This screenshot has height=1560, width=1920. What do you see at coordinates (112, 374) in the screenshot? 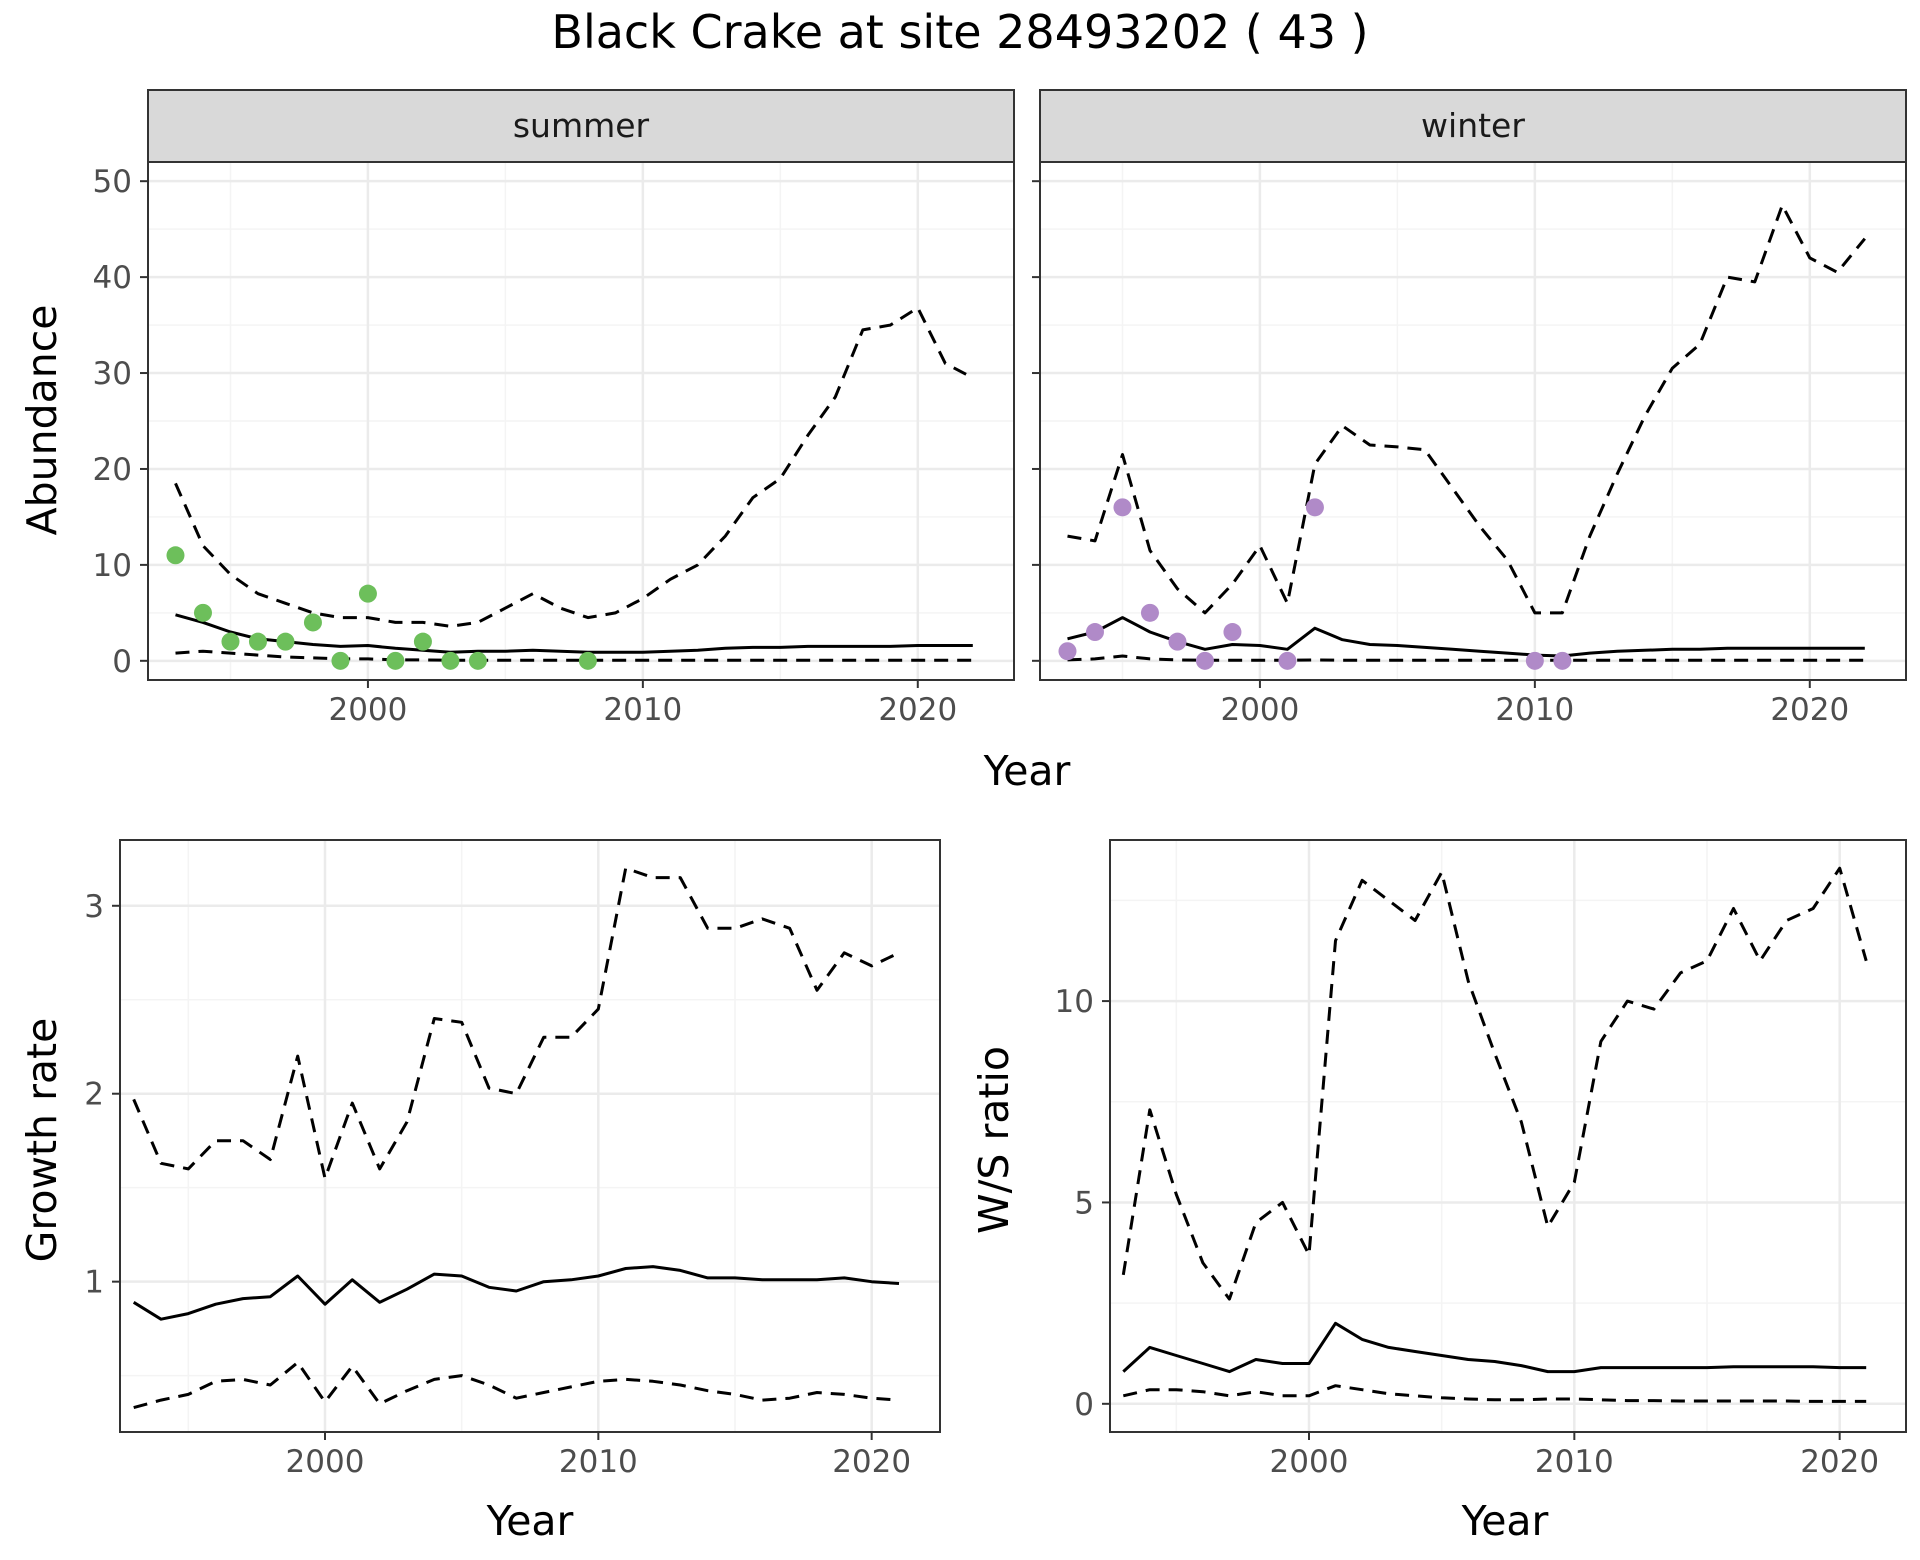
I see `y-tick-label: 30` at bounding box center [112, 374].